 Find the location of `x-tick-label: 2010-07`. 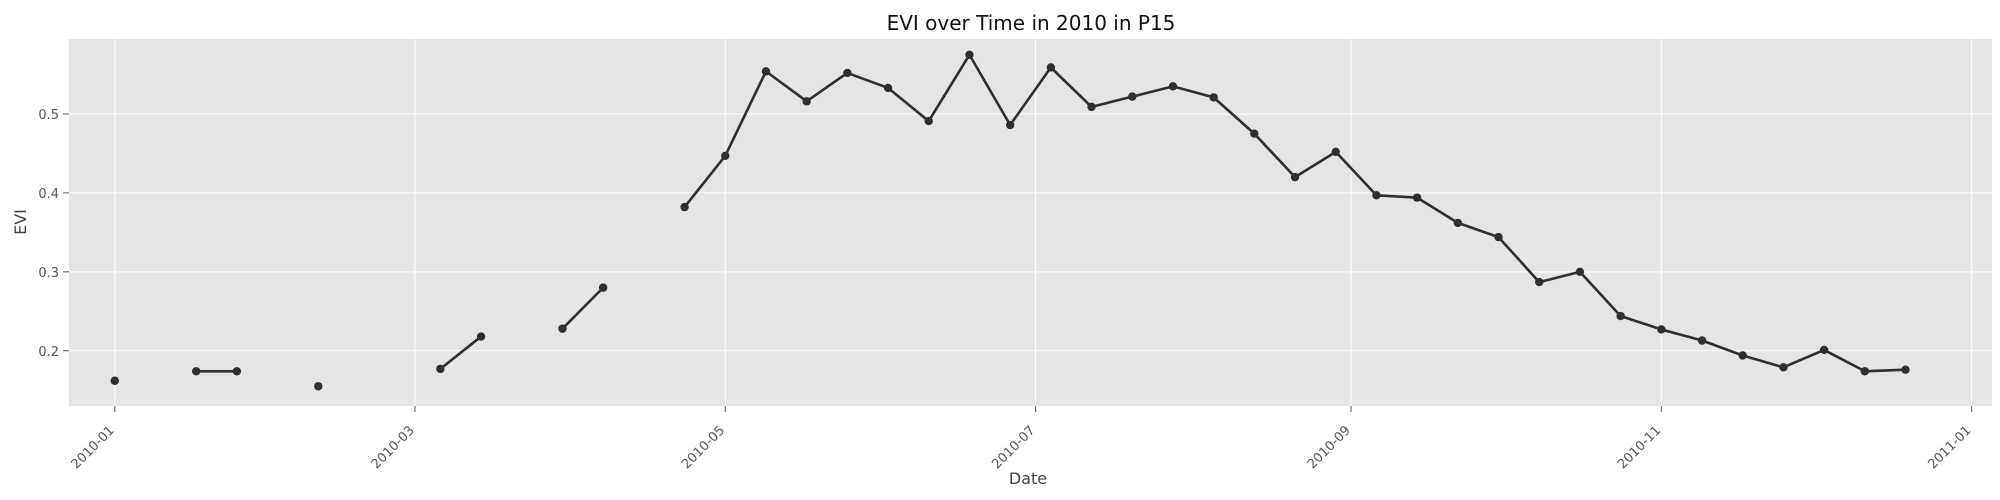

x-tick-label: 2010-07 is located at coordinates (1013, 447).